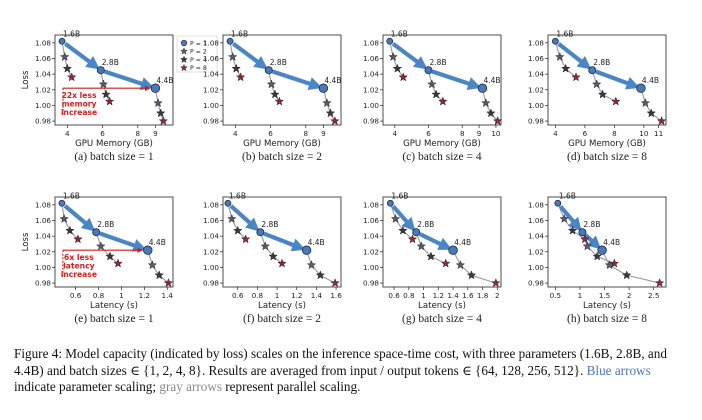 The height and width of the screenshot is (420, 702). Describe the element at coordinates (211, 267) in the screenshot. I see `y-tick-label: 1.00` at that location.